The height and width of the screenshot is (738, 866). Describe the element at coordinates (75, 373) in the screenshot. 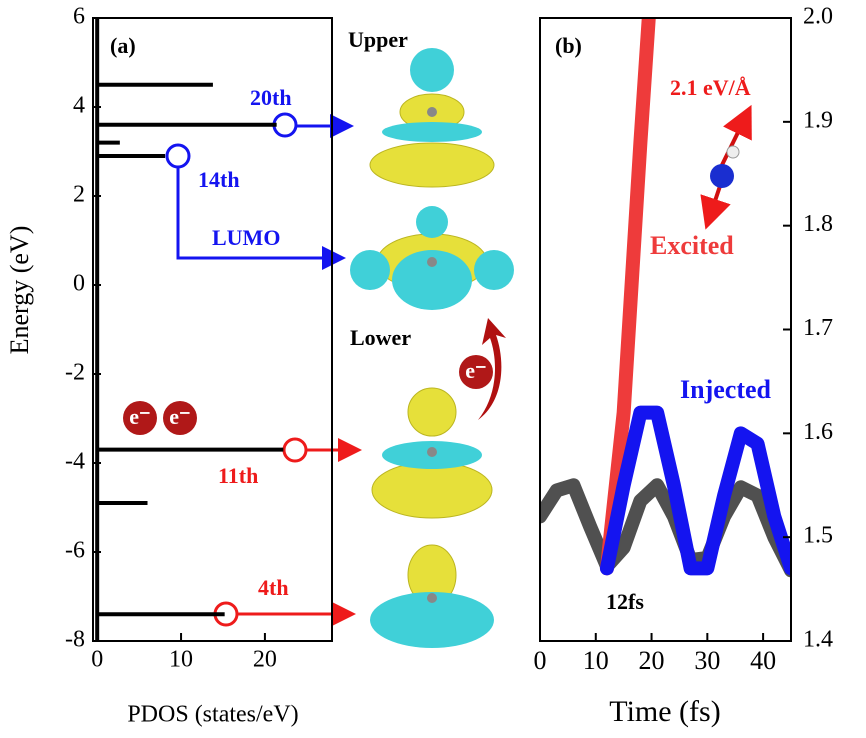

I see `y-tick-label: -2` at that location.